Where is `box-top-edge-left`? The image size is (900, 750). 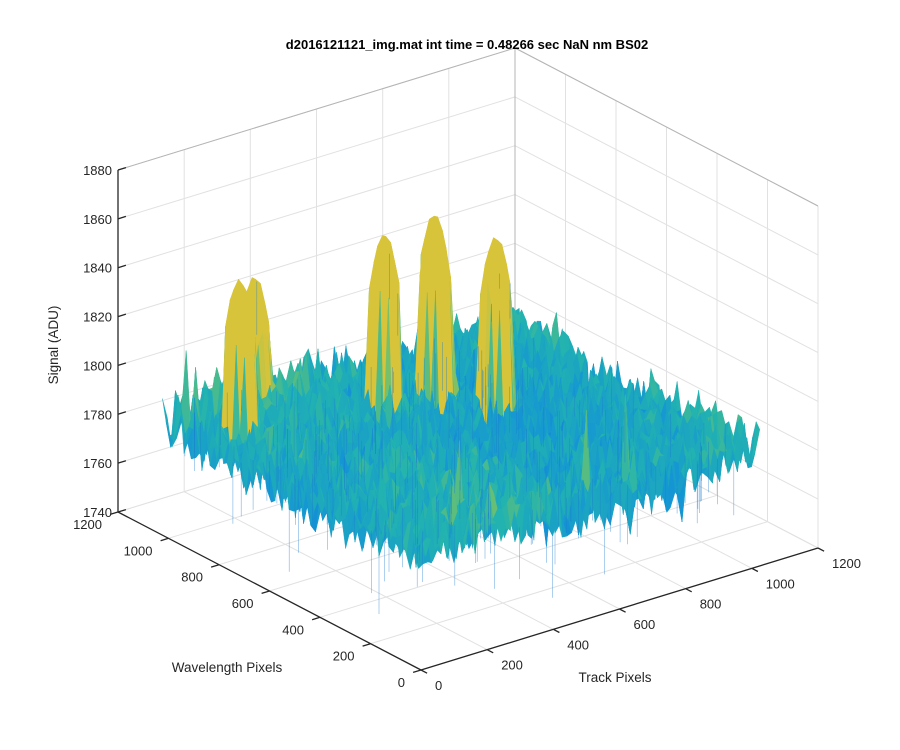 box-top-edge-left is located at coordinates (316, 109).